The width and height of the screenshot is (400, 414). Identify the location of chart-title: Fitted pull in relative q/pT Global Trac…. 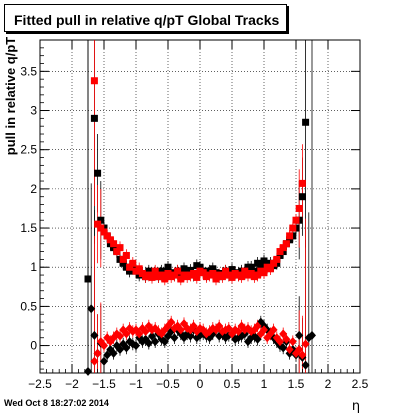
(147, 20).